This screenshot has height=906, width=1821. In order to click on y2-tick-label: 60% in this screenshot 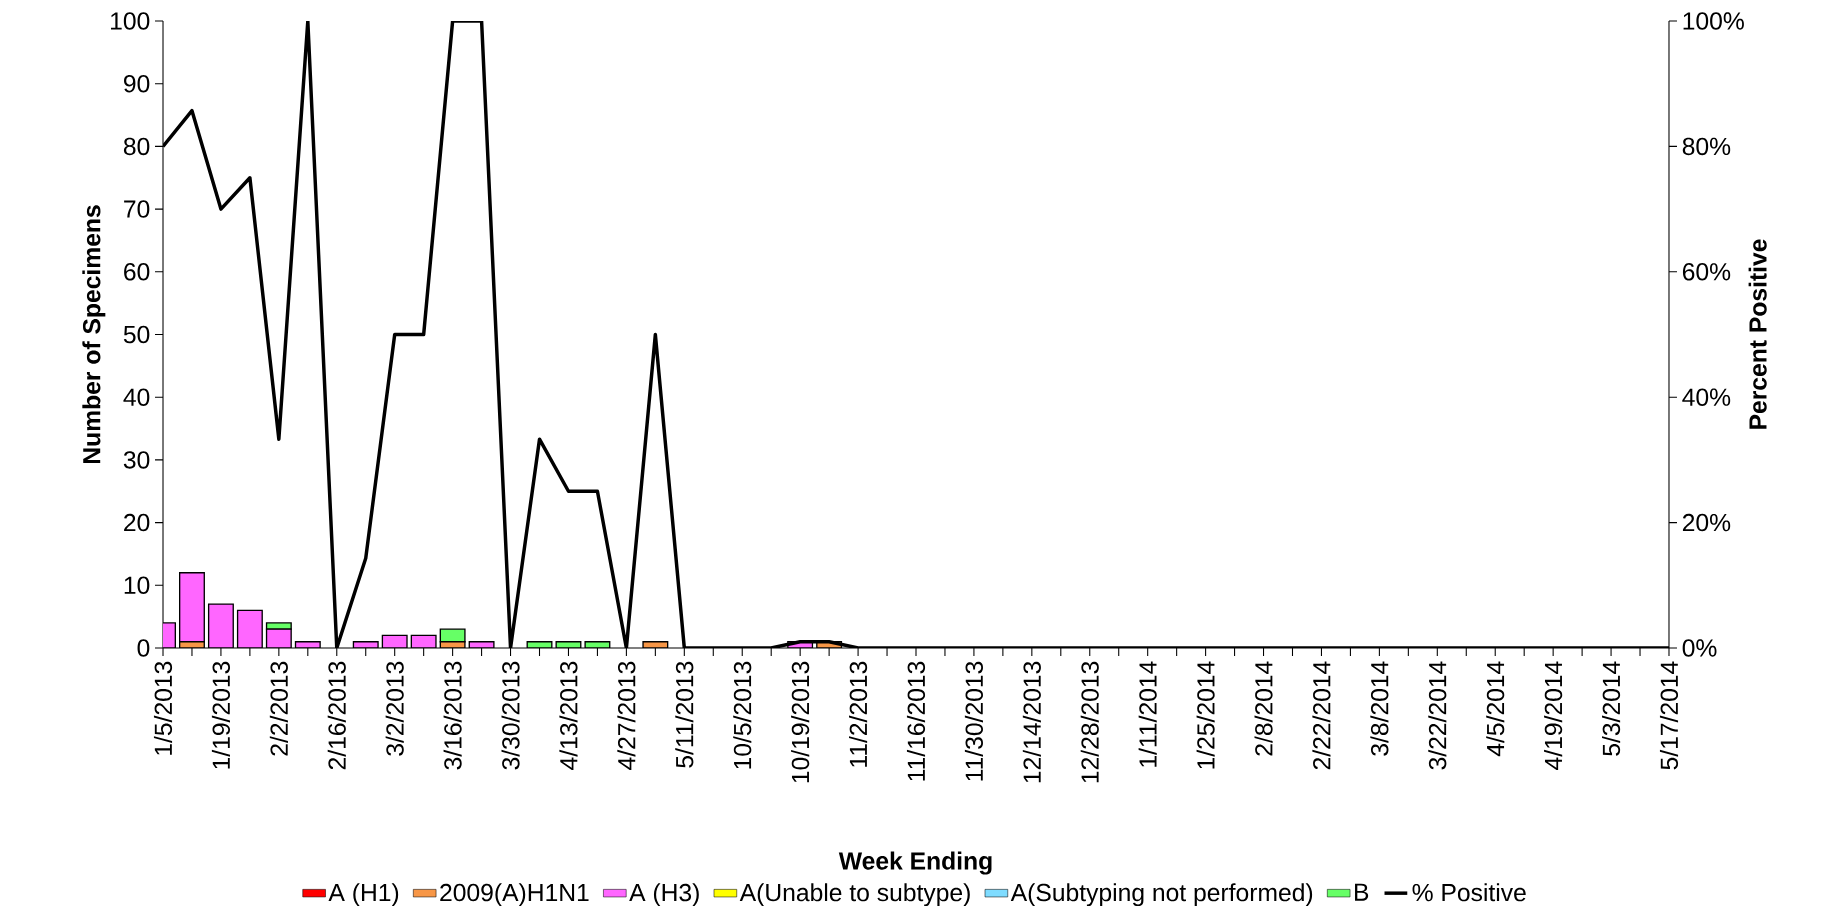, I will do `click(1706, 272)`.